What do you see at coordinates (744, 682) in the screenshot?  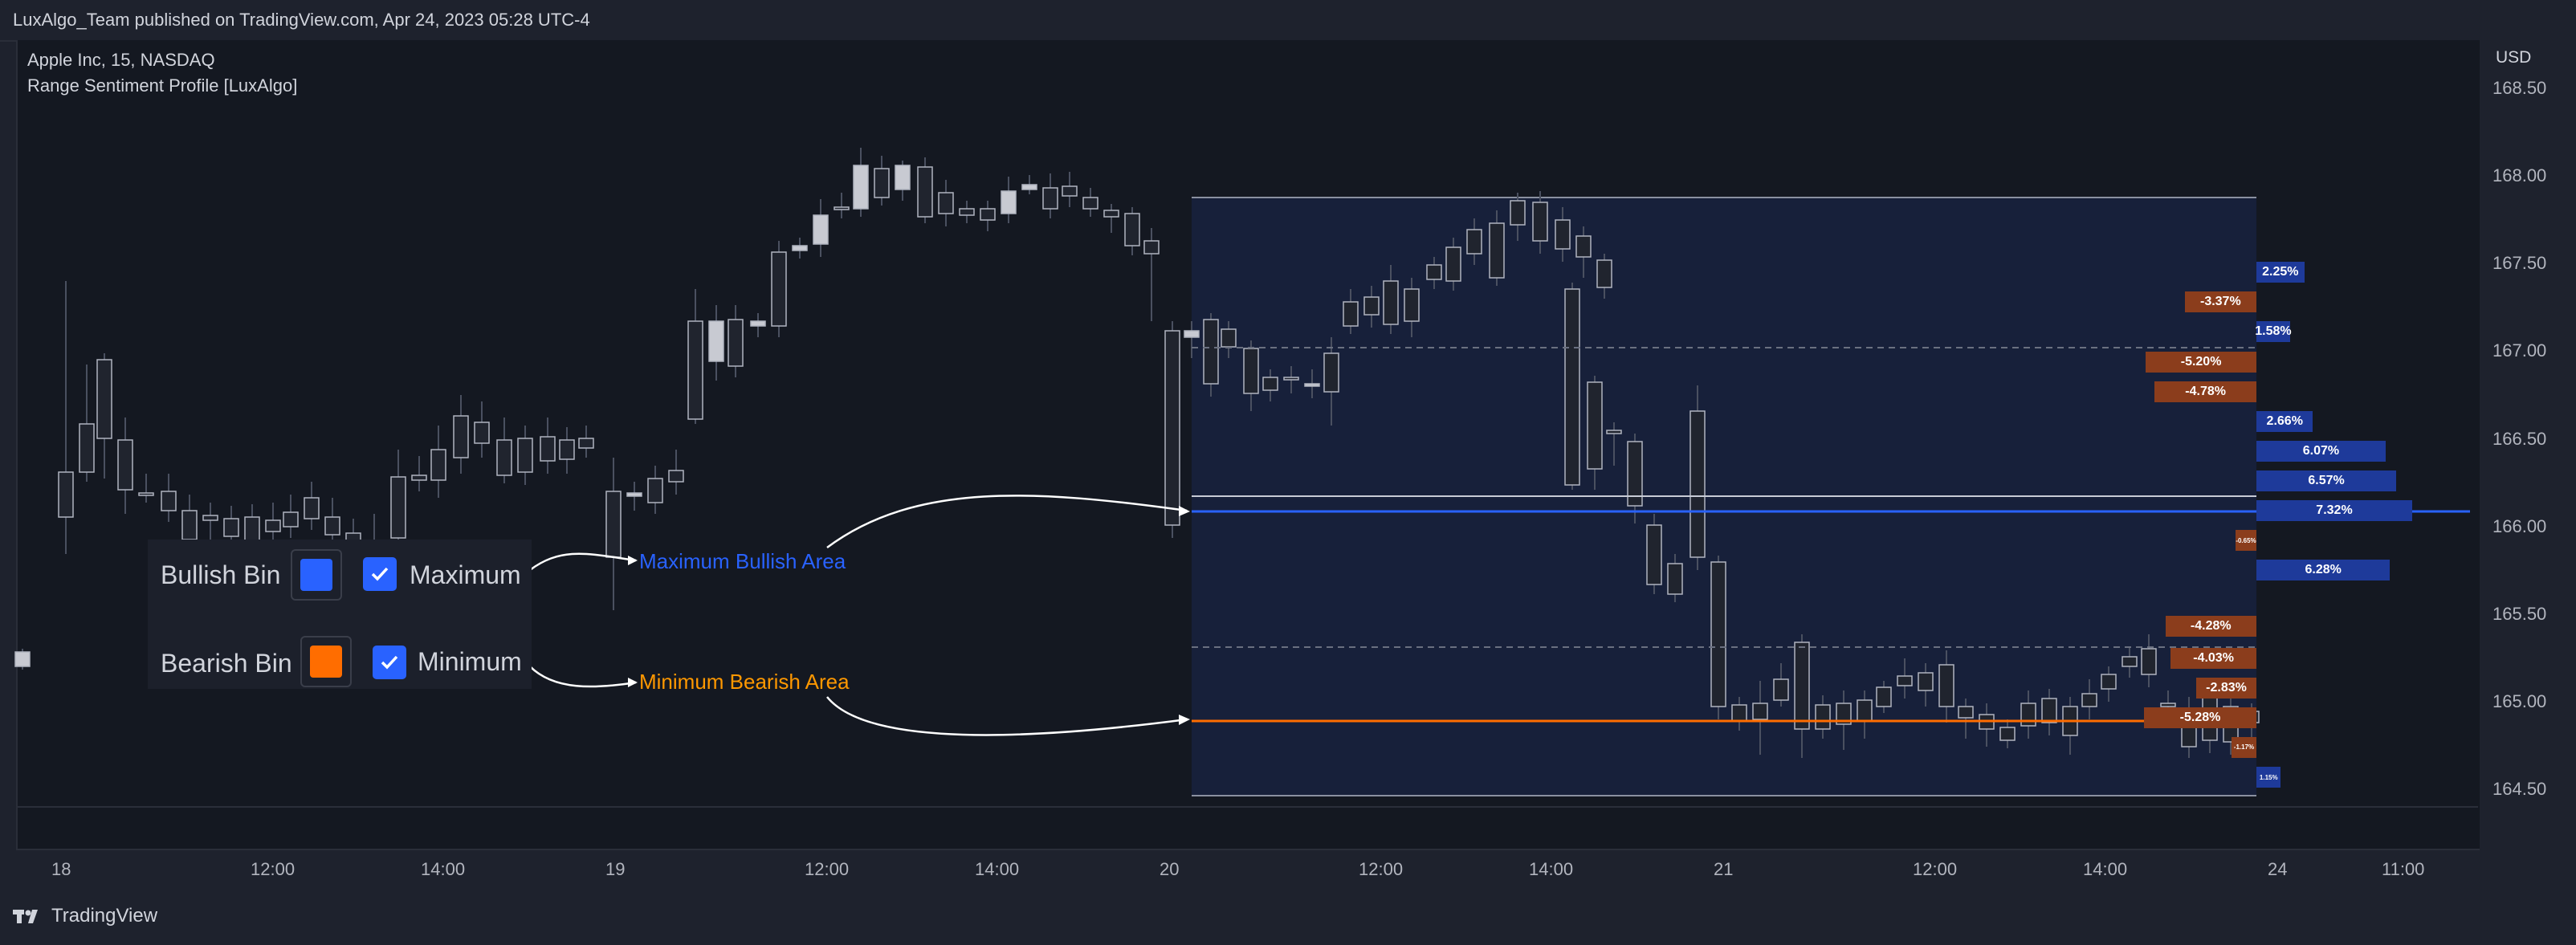 I see `min-bearish-annotation: Minimum Bearish Area` at bounding box center [744, 682].